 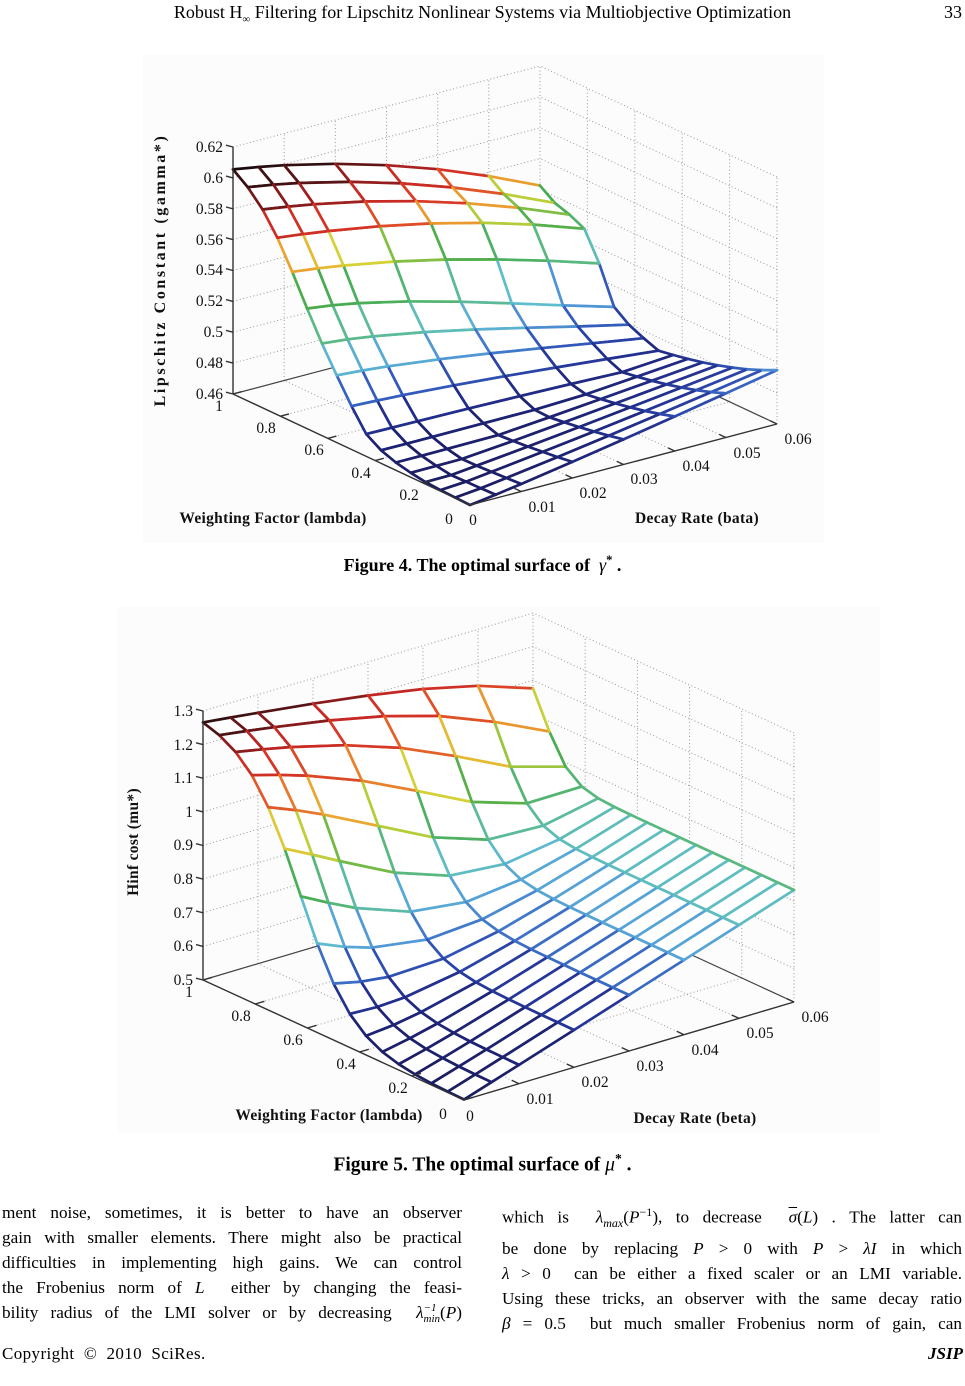 I want to click on svg-text: 0.7, so click(x=184, y=913).